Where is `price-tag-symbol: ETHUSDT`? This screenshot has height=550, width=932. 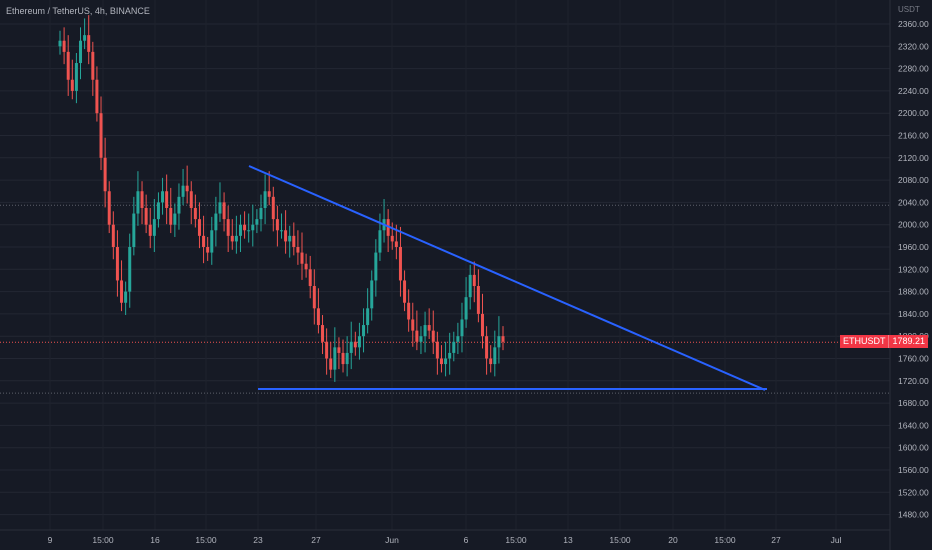
price-tag-symbol: ETHUSDT is located at coordinates (864, 341).